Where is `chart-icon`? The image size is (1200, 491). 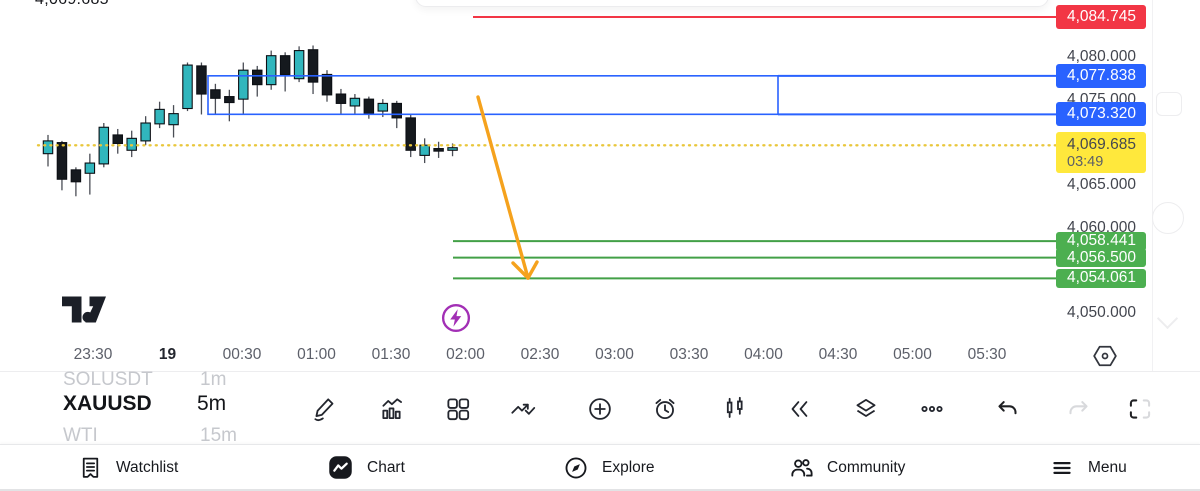 chart-icon is located at coordinates (340, 467).